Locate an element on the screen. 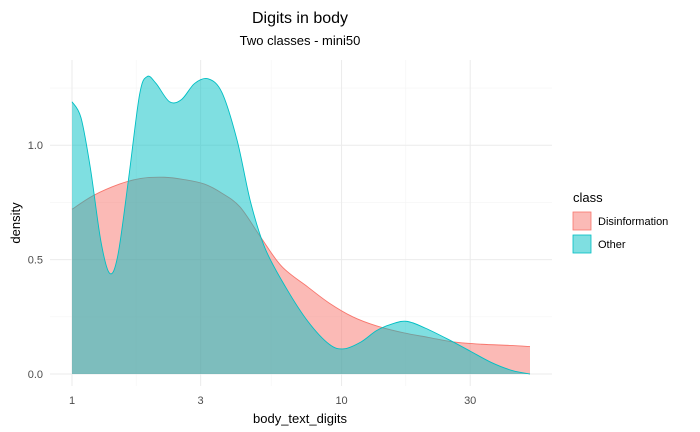 The height and width of the screenshot is (432, 700). x-axis-ticks: 1 3 10 30 is located at coordinates (272, 401).